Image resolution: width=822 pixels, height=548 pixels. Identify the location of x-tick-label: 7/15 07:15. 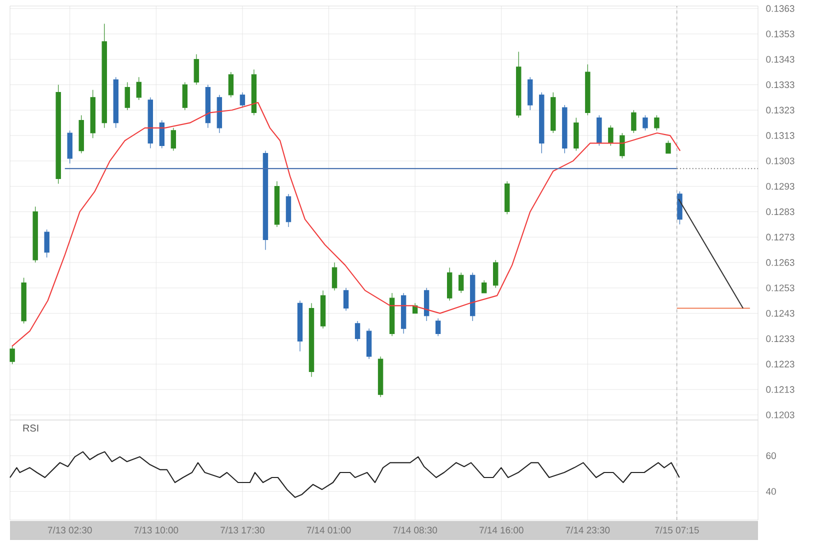
(676, 530).